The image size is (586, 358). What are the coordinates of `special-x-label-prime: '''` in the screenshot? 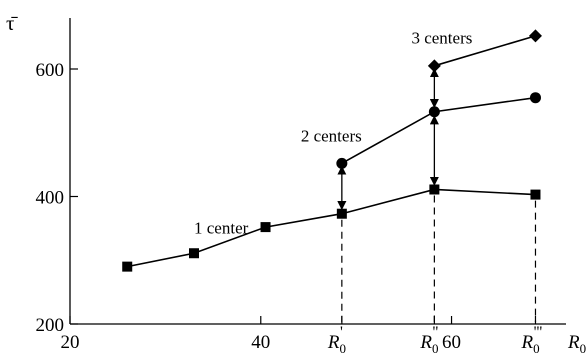 It's located at (538, 332).